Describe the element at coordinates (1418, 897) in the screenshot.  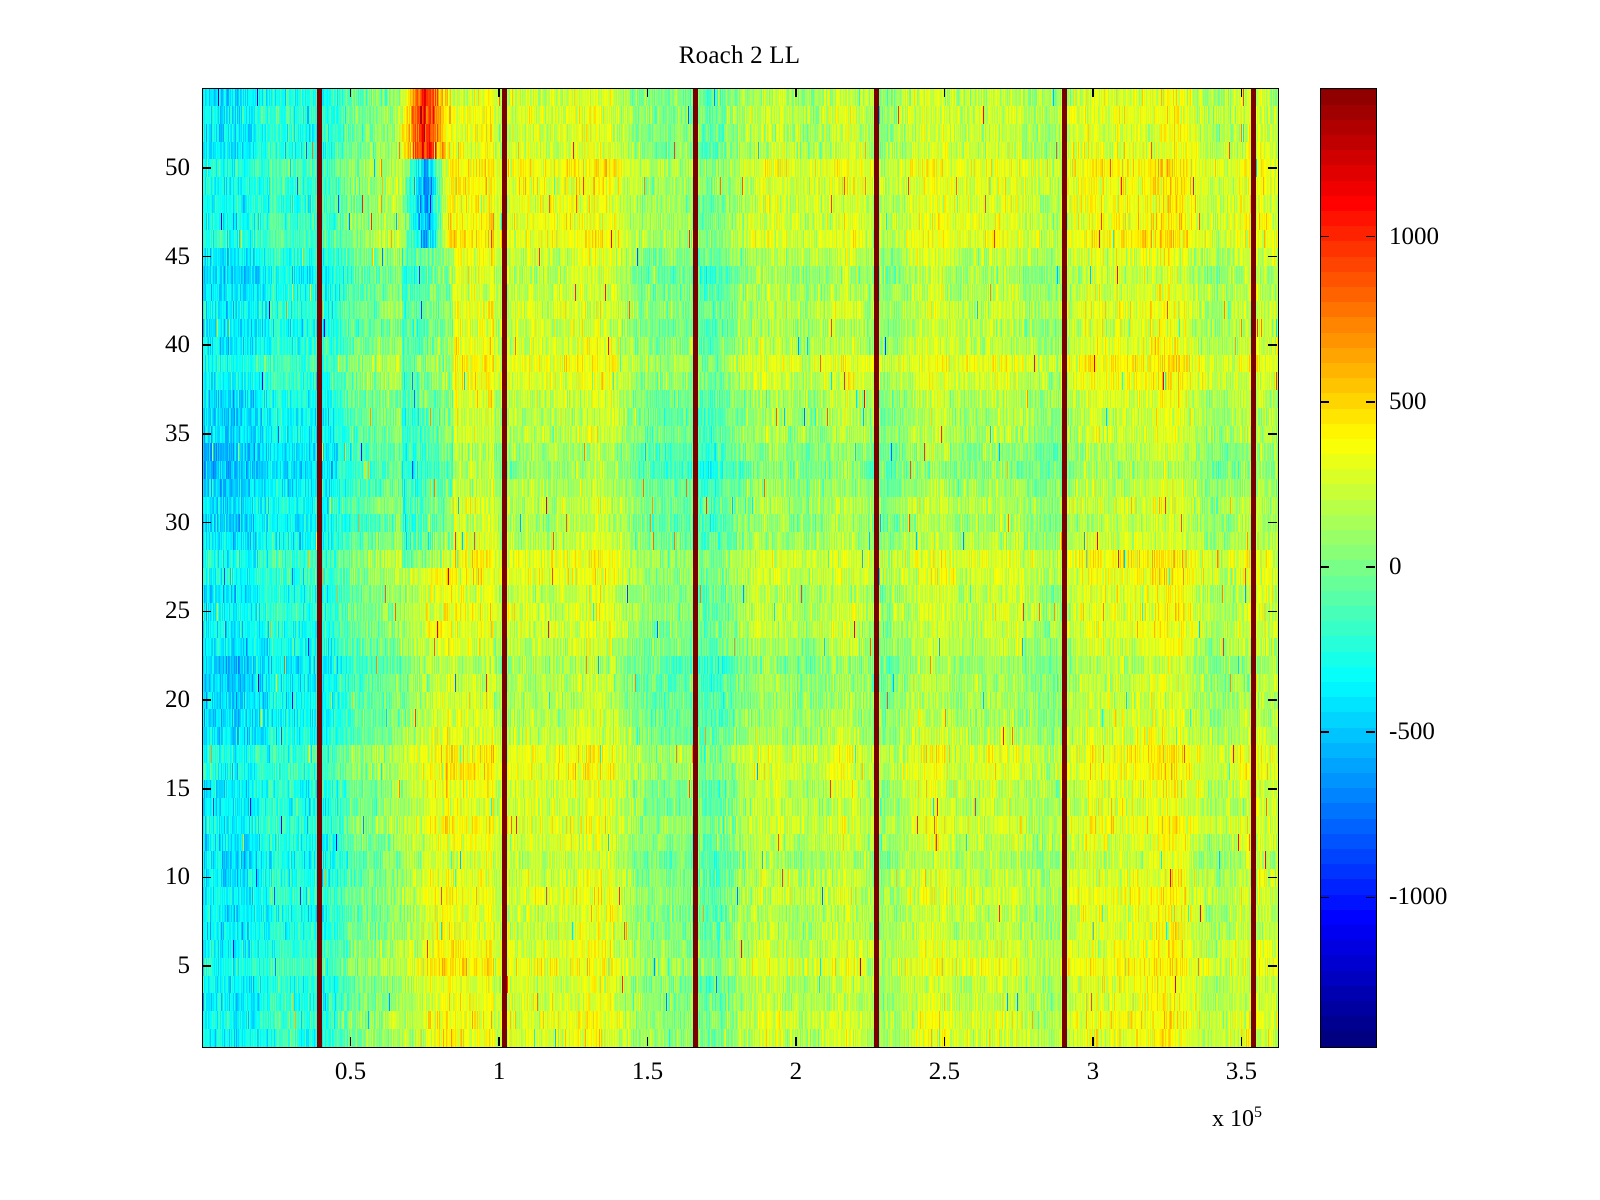
I see `colorbar-tick-label: -1000` at that location.